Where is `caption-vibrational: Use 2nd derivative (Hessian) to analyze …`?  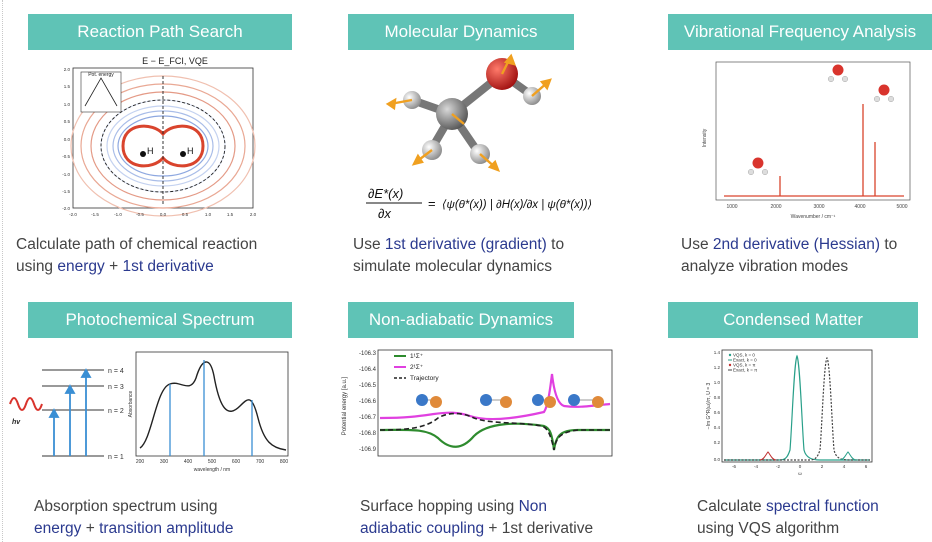
caption-vibrational: Use 2nd derivative (Hessian) to analyze … is located at coordinates (806, 256).